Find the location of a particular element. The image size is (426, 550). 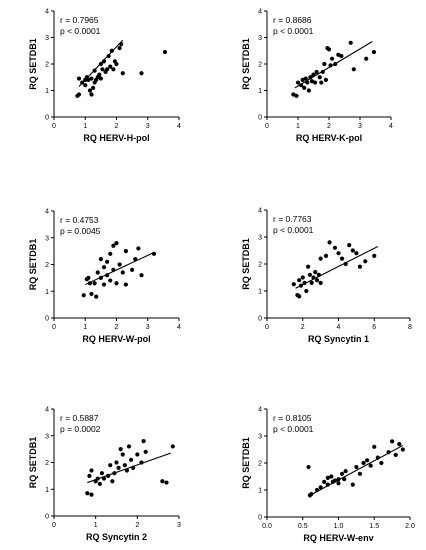

r-value-label: r = 0.8105 is located at coordinates (292, 418).